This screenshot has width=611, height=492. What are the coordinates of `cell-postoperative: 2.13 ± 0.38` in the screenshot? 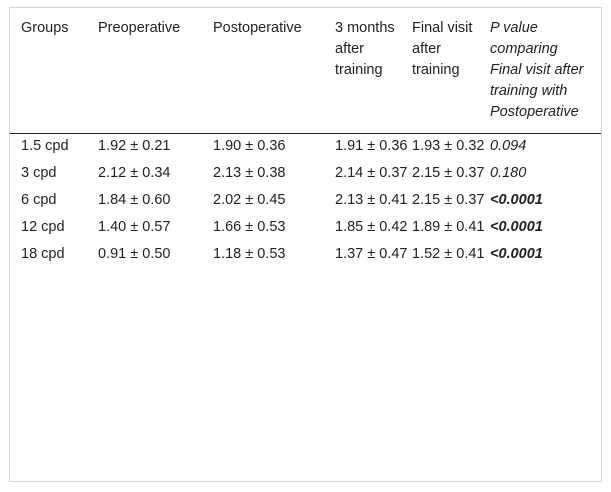 It's located at (249, 173).